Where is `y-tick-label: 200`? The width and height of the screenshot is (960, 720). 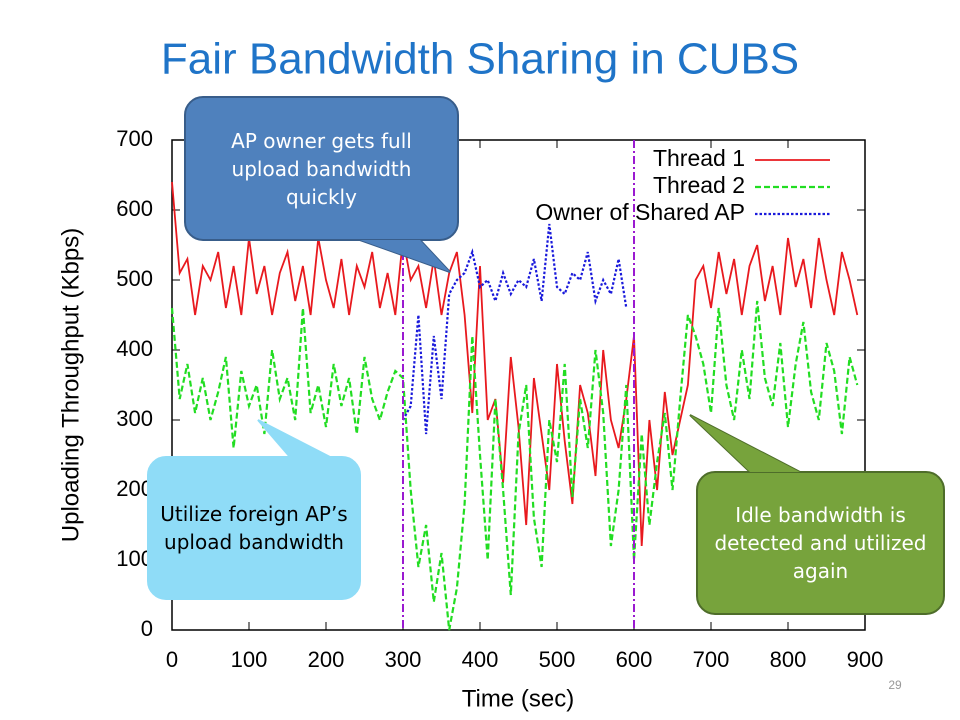
y-tick-label: 200 is located at coordinates (134, 488).